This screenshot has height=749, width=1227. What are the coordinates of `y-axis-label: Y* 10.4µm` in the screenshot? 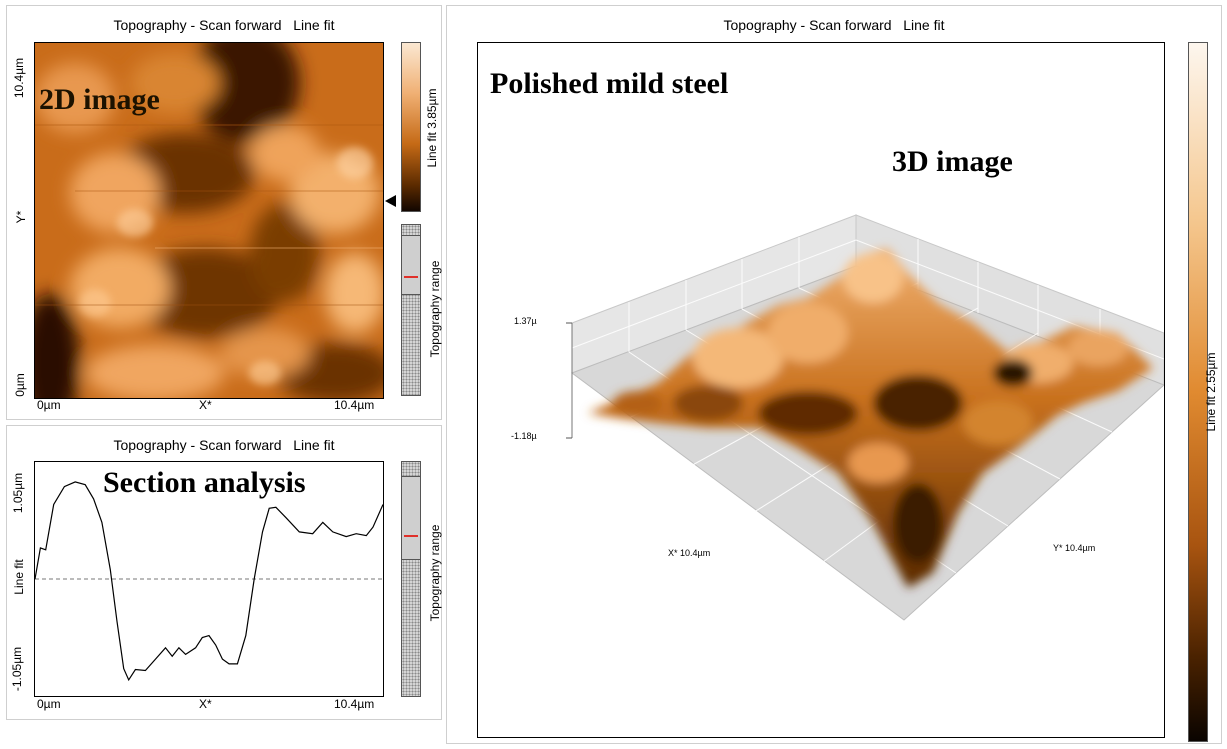 It's located at (1074, 548).